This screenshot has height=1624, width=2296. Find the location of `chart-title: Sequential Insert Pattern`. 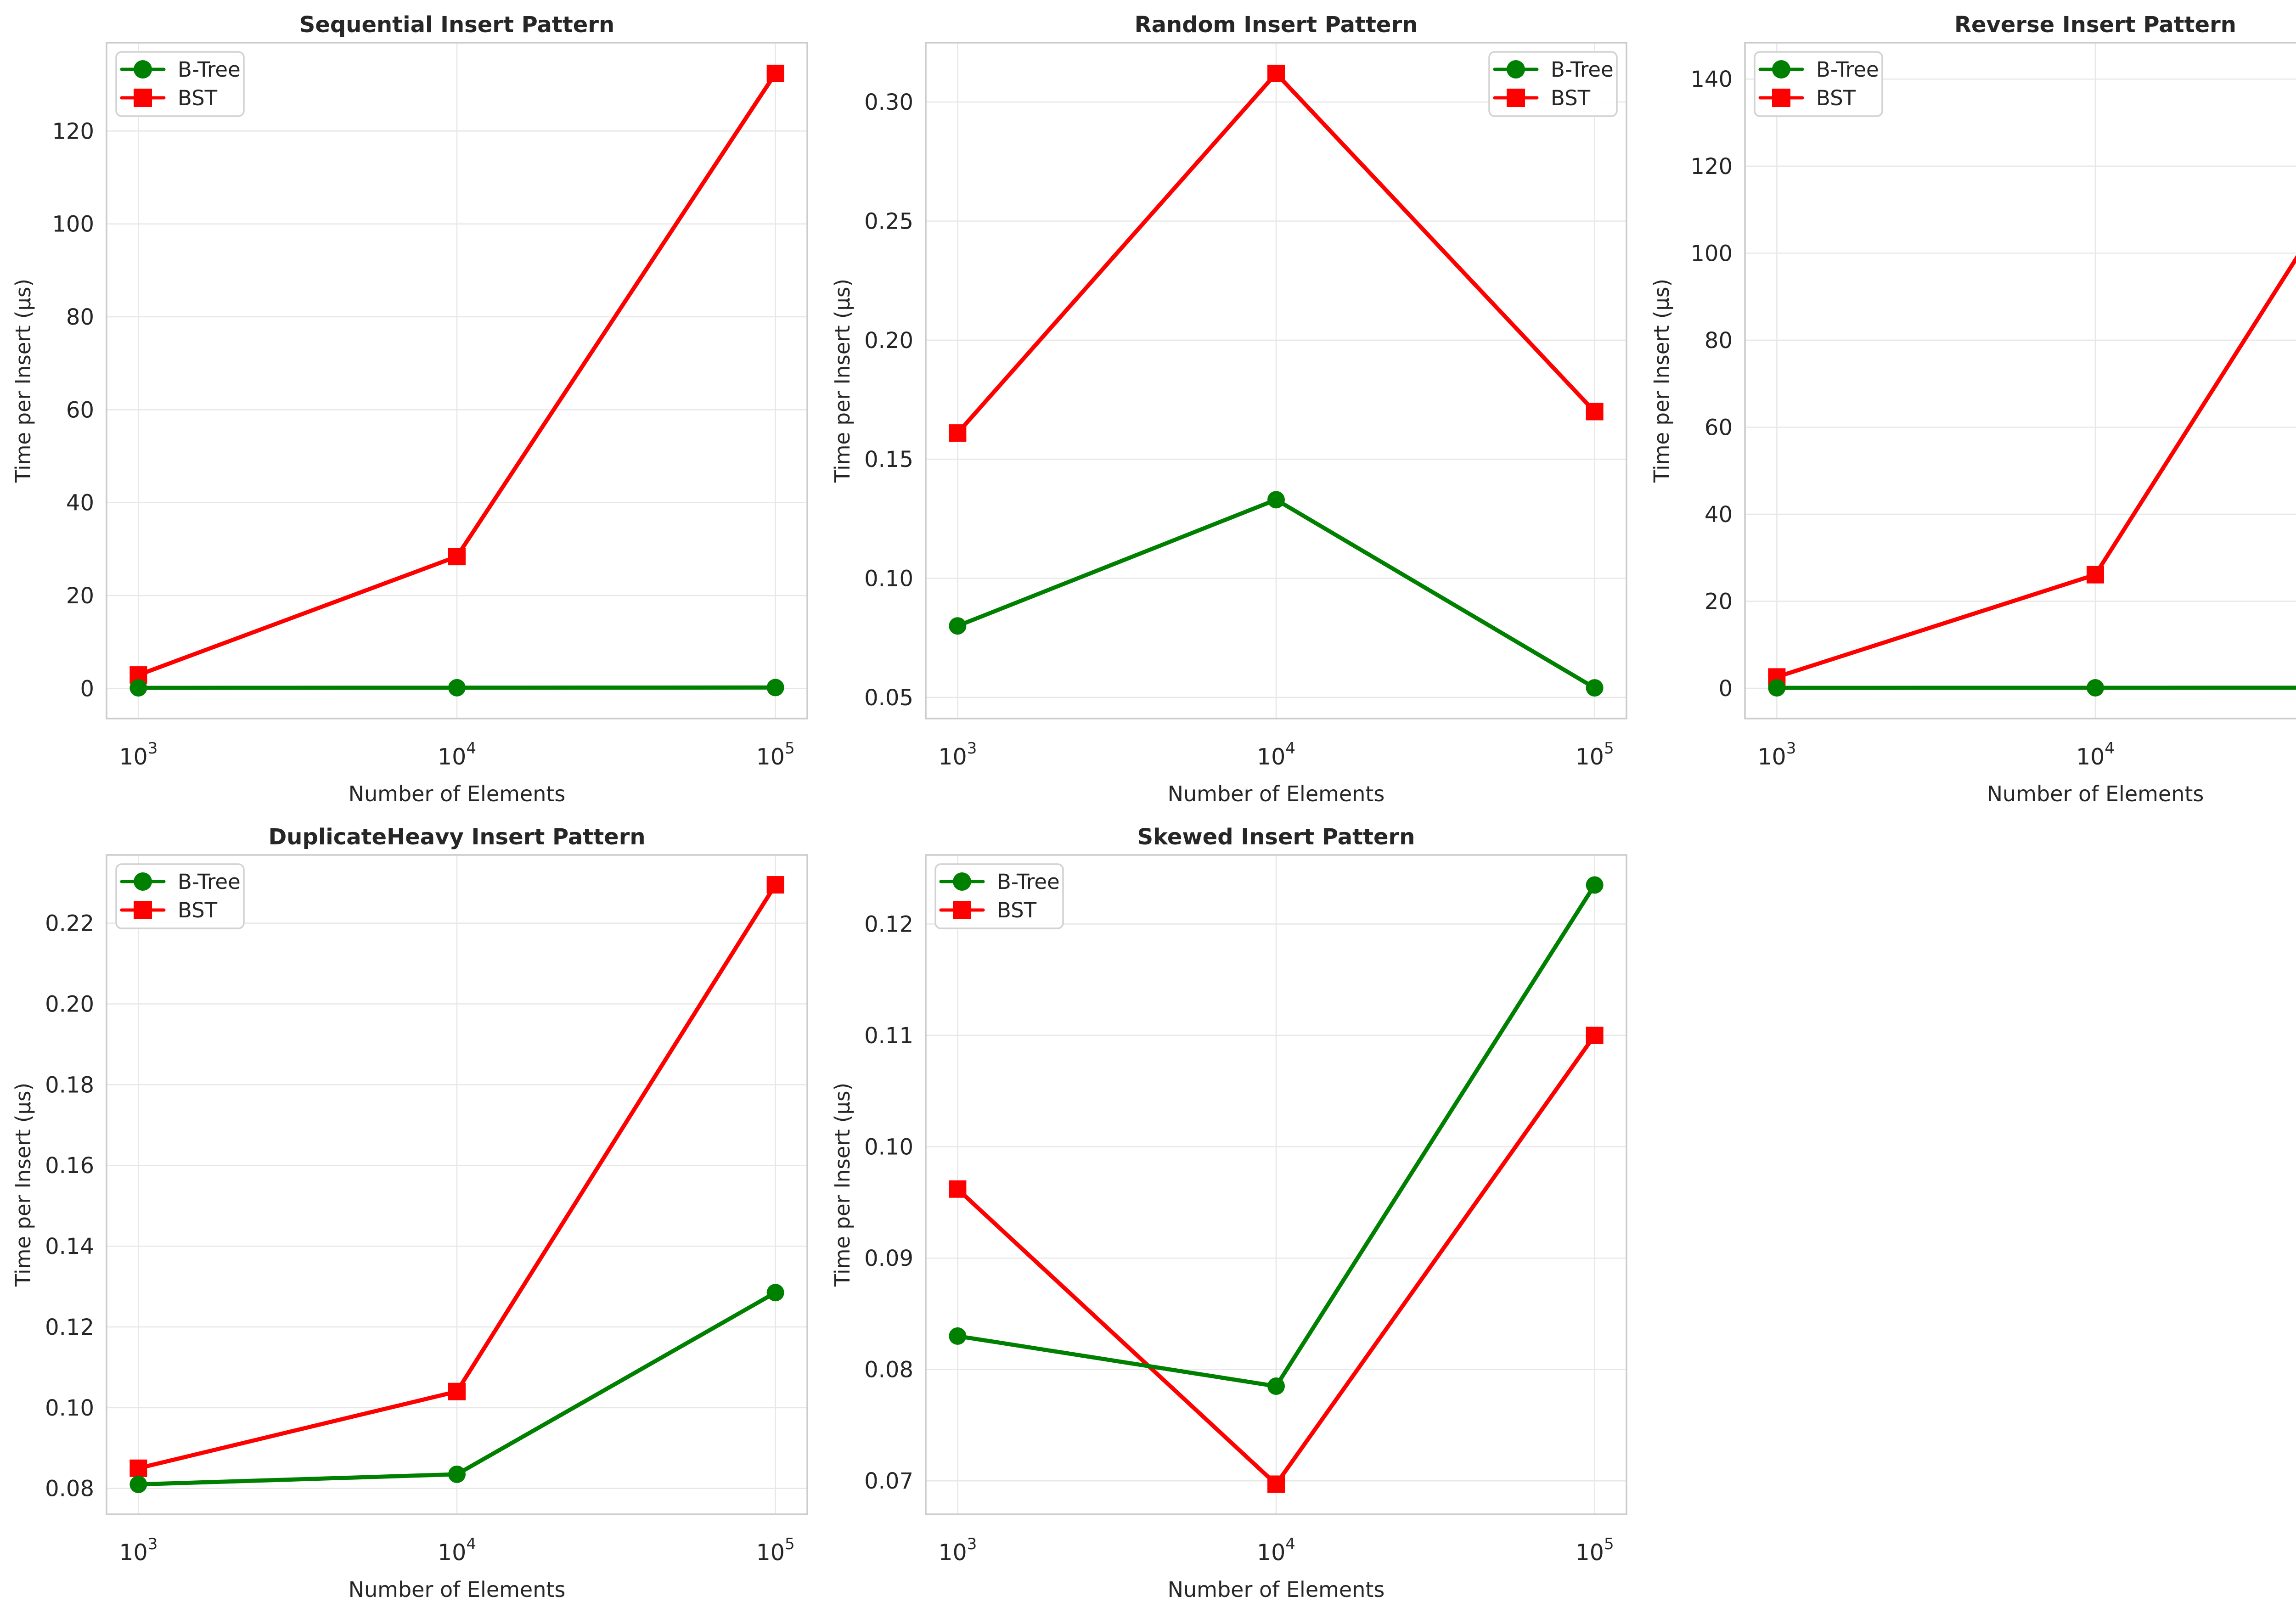

chart-title: Sequential Insert Pattern is located at coordinates (456, 25).